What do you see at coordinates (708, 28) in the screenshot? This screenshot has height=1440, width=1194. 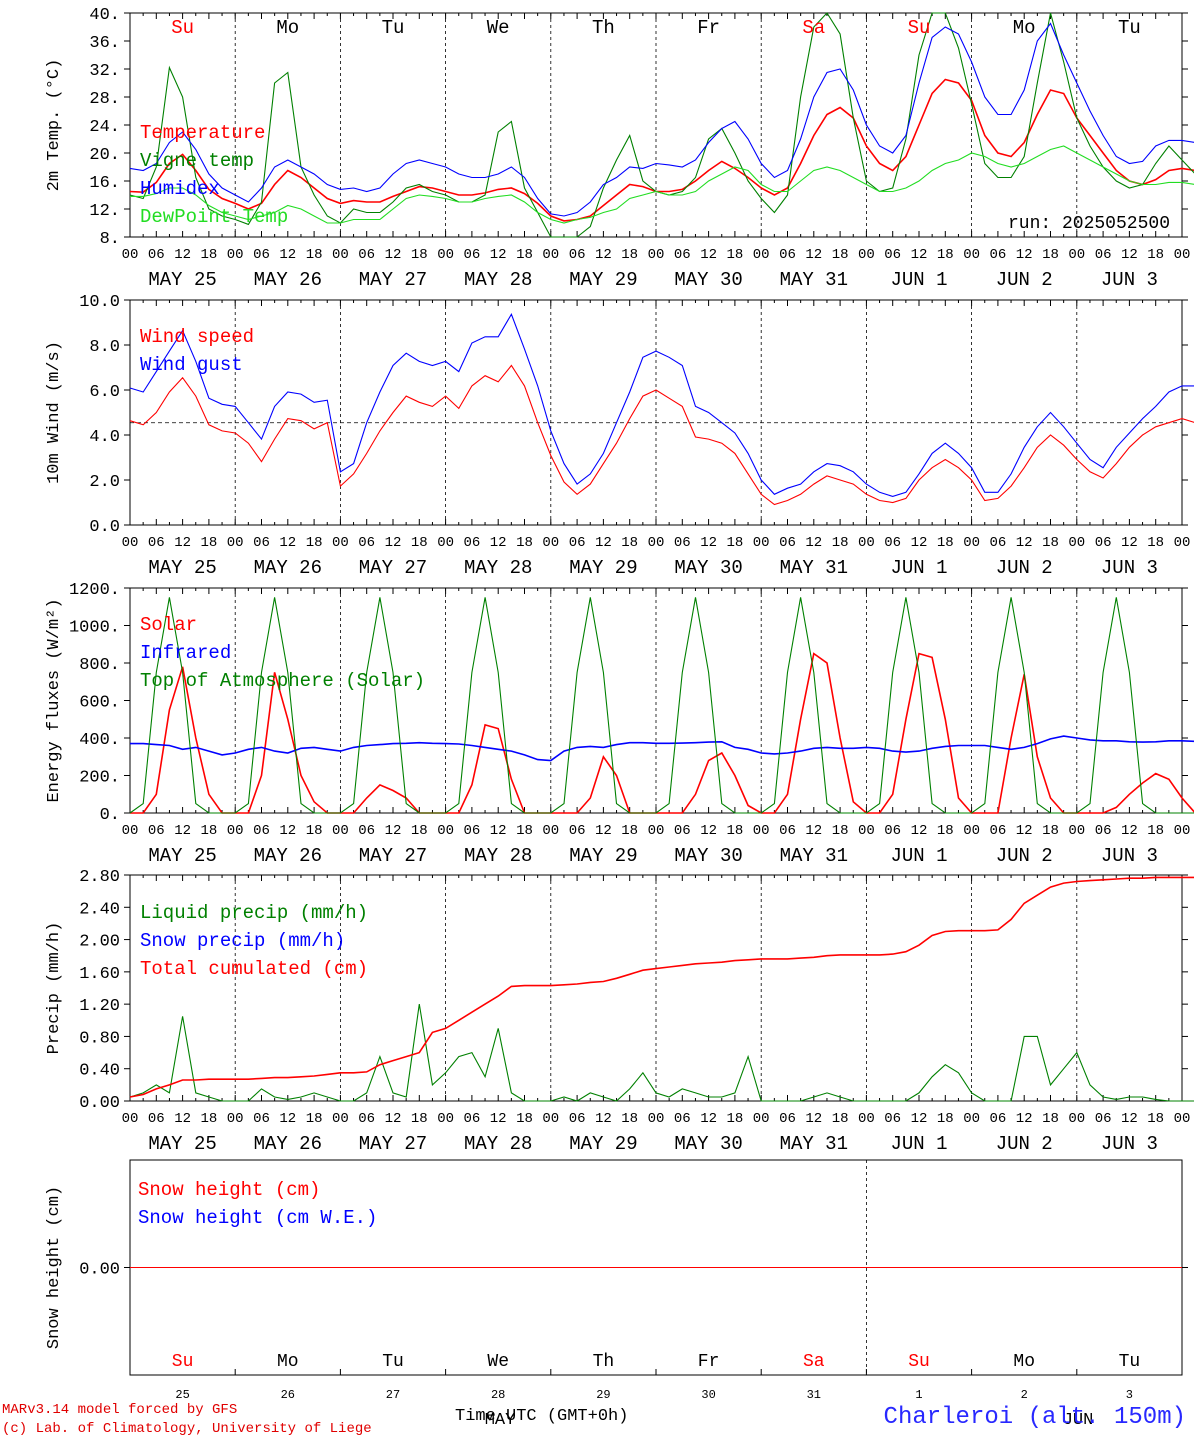 I see `day-of-week-label: Fr` at bounding box center [708, 28].